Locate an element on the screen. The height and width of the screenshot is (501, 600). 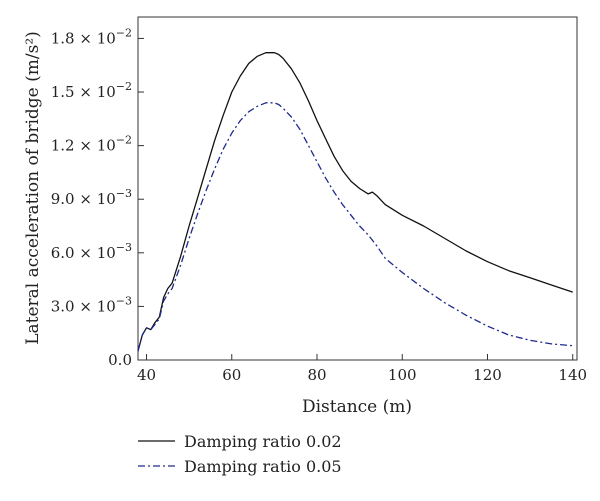
y-tick-label: 1.8 × 10⁻² is located at coordinates (91, 36).